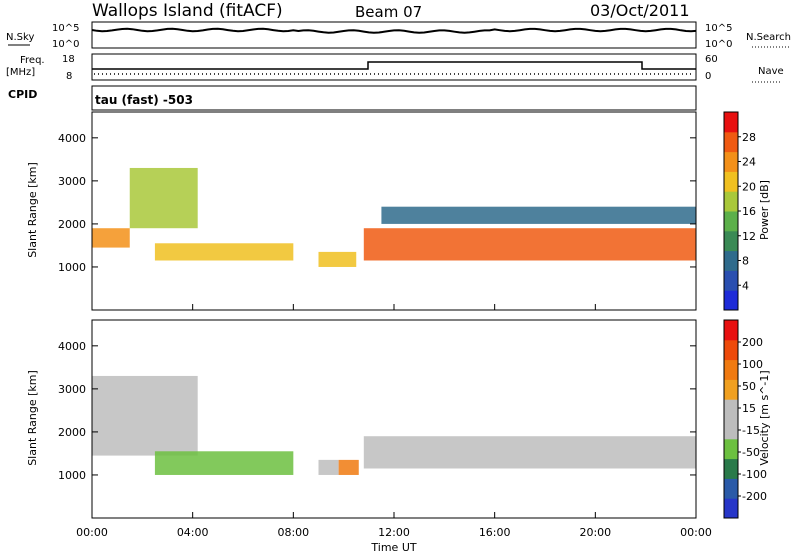 This screenshot has width=800, height=554. Describe the element at coordinates (718, 28) in the screenshot. I see `noise-right-tick-top: 10^5` at that location.